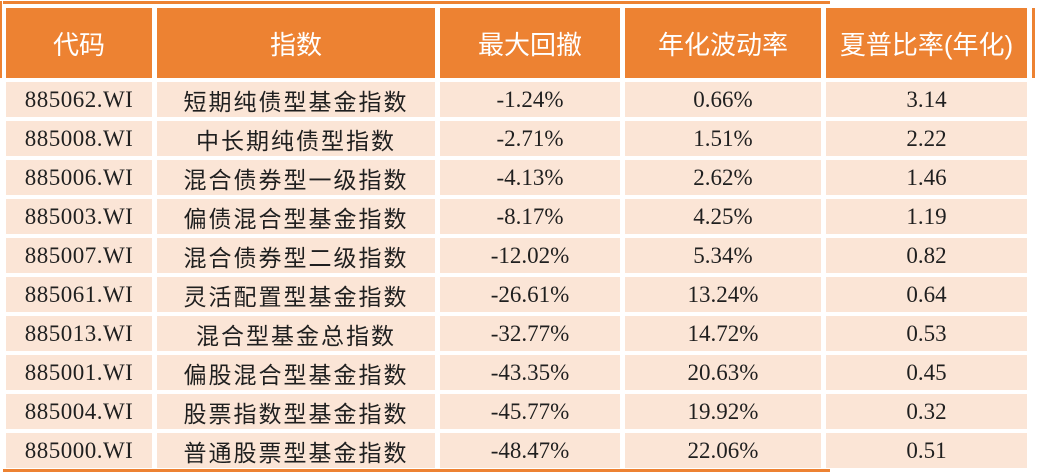 The height and width of the screenshot is (472, 1038). I want to click on cell-index-name: 混合债券型一级指数, so click(296, 177).